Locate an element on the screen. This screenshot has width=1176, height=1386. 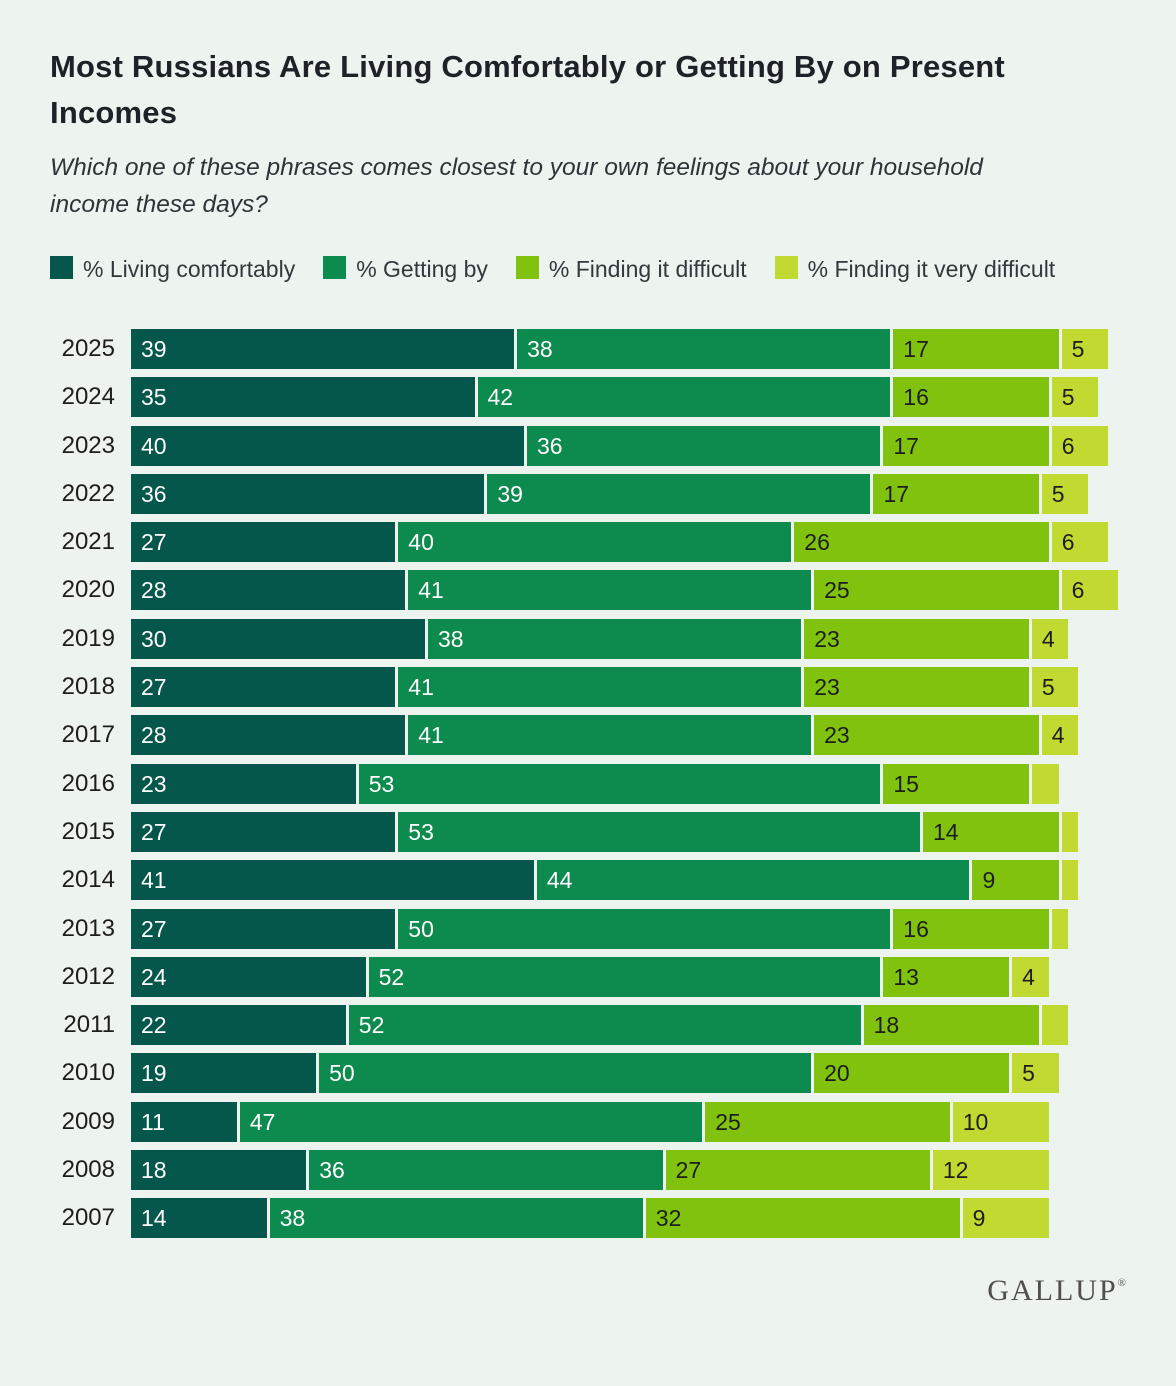
bar-row: 2012 24 52 13 4 is located at coordinates (588, 976).